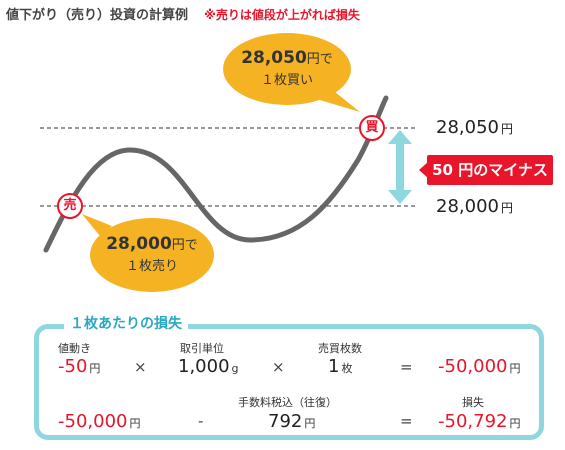 The width and height of the screenshot is (565, 450). Describe the element at coordinates (126, 323) in the screenshot. I see `calculation-title: １枚あたりの損失` at that location.